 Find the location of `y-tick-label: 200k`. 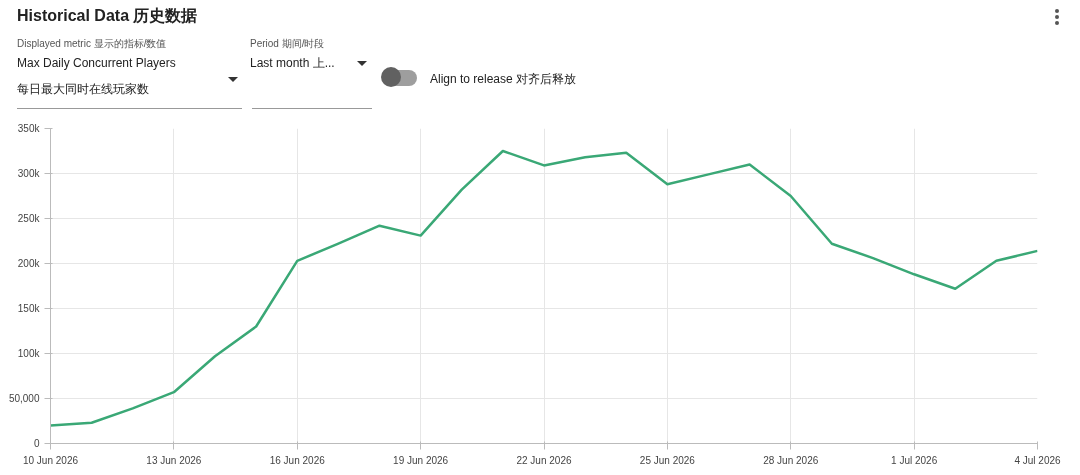

y-tick-label: 200k is located at coordinates (29, 263).